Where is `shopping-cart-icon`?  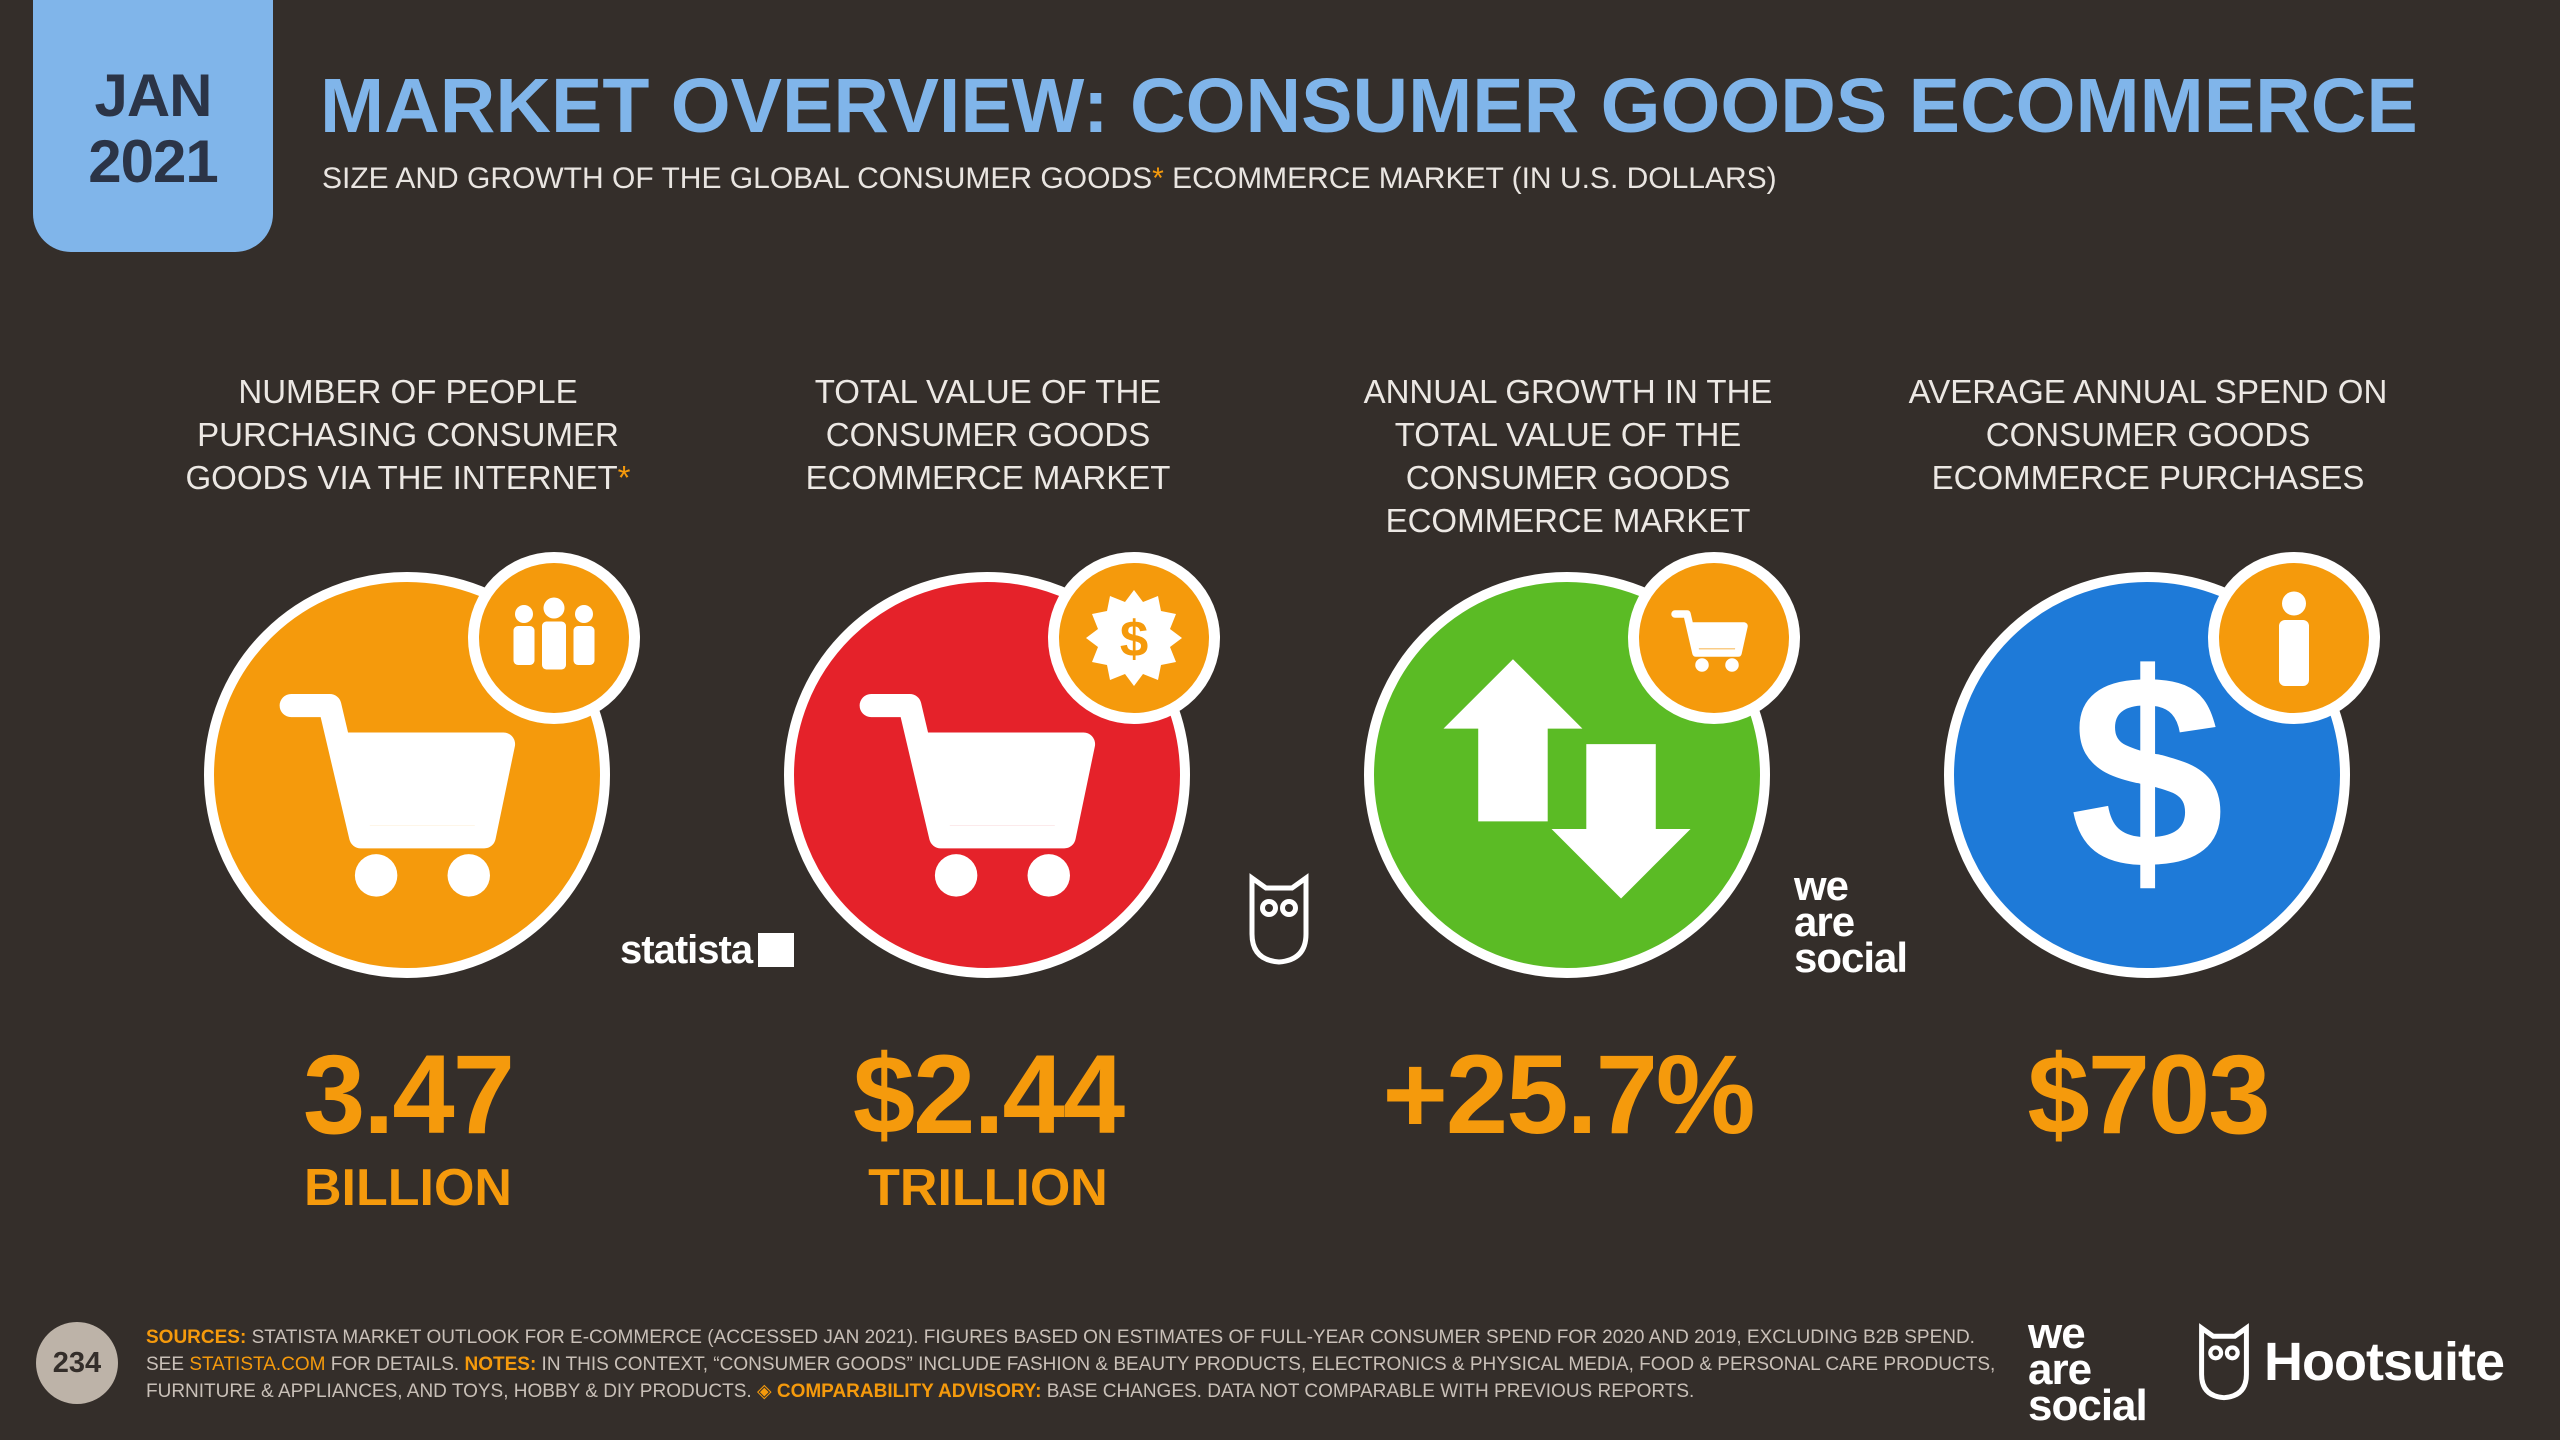 shopping-cart-icon is located at coordinates (1714, 638).